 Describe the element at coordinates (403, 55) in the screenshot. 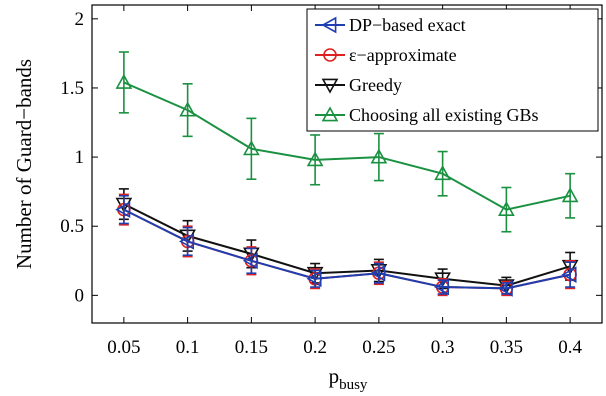

I see `legend-label: ε−approximate` at that location.